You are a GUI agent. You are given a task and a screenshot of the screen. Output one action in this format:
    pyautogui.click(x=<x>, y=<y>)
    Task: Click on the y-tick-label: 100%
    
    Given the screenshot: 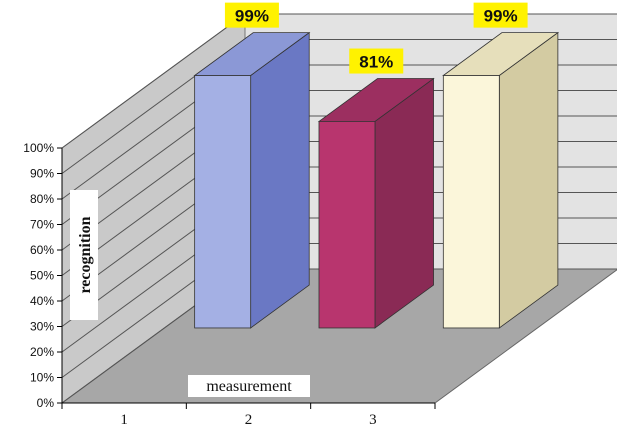 What is the action you would take?
    pyautogui.click(x=38, y=148)
    